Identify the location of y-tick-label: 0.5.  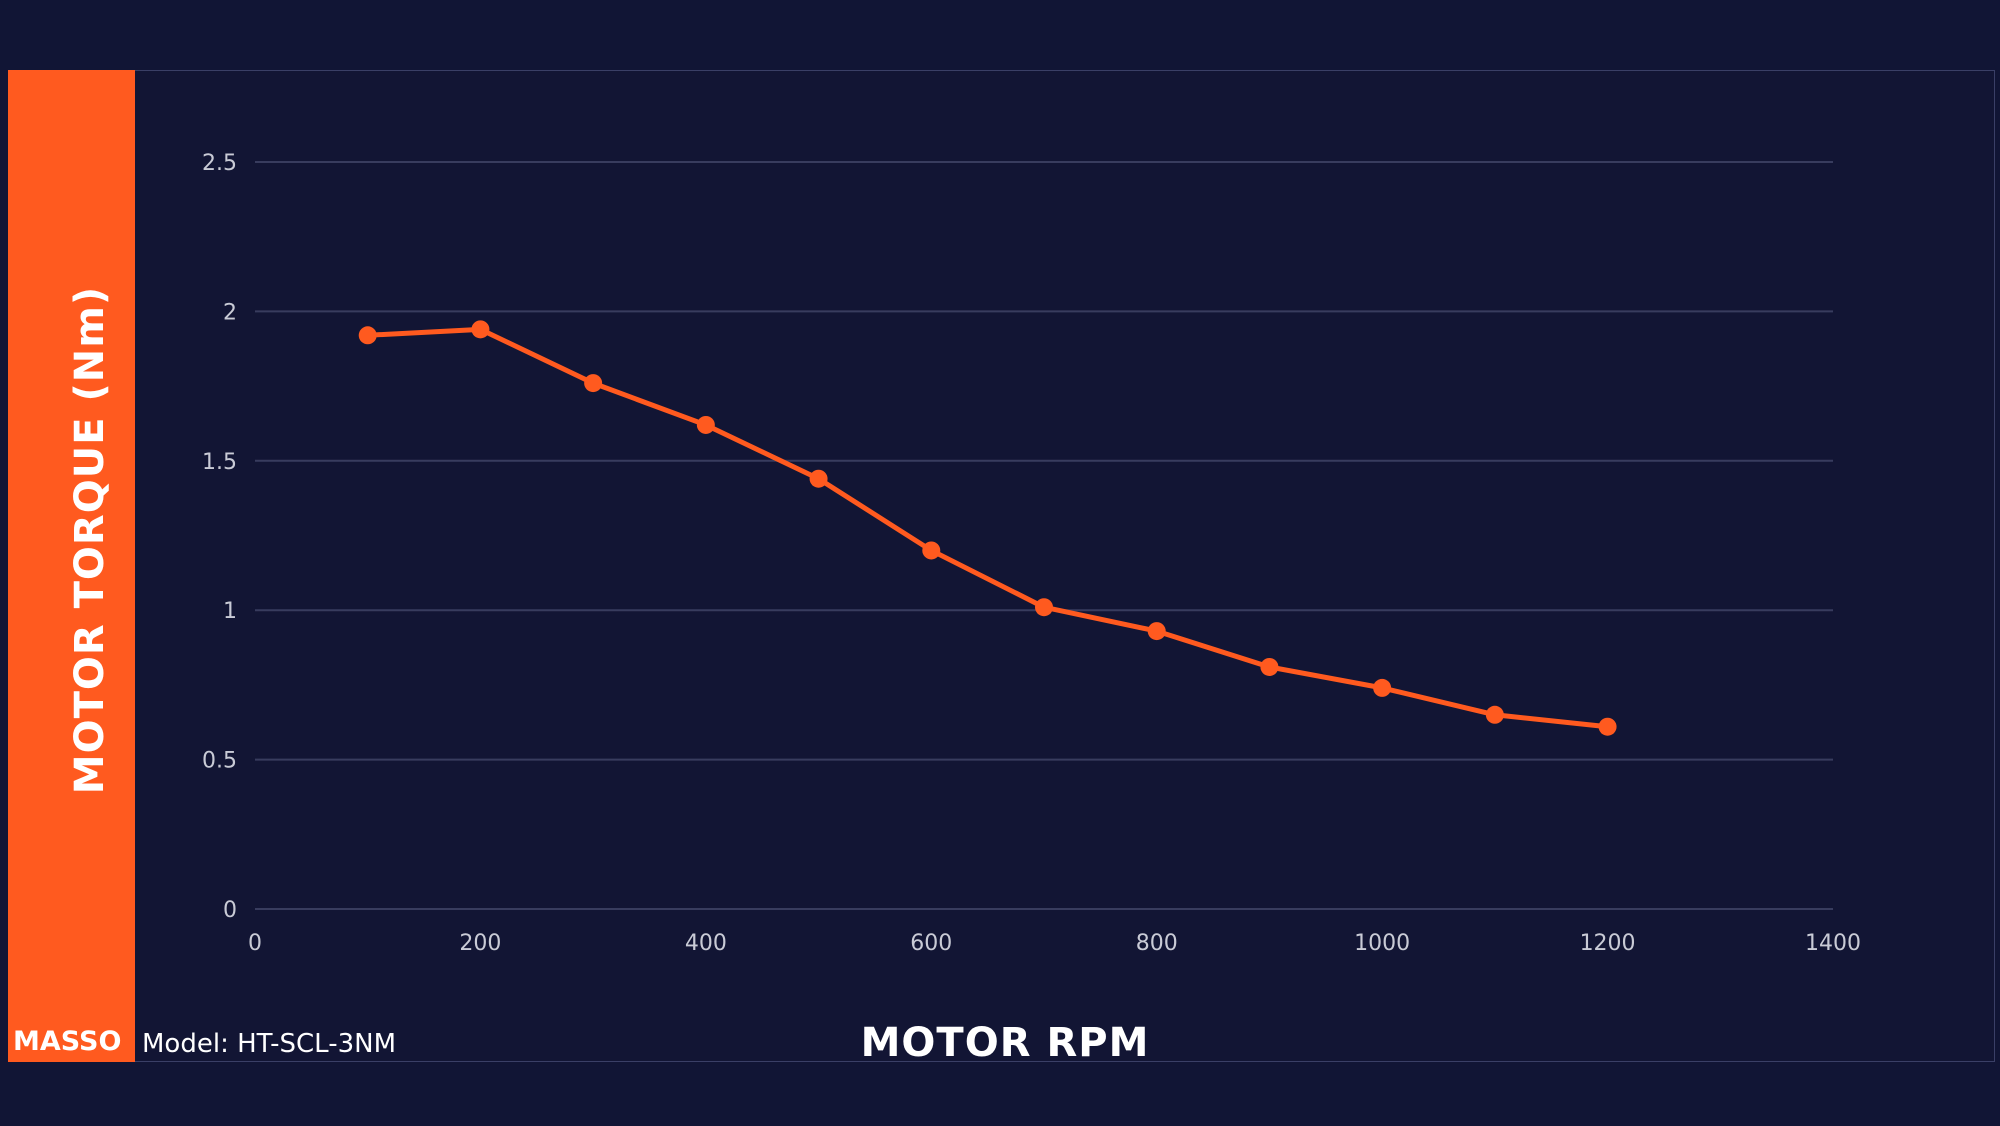
(219, 761).